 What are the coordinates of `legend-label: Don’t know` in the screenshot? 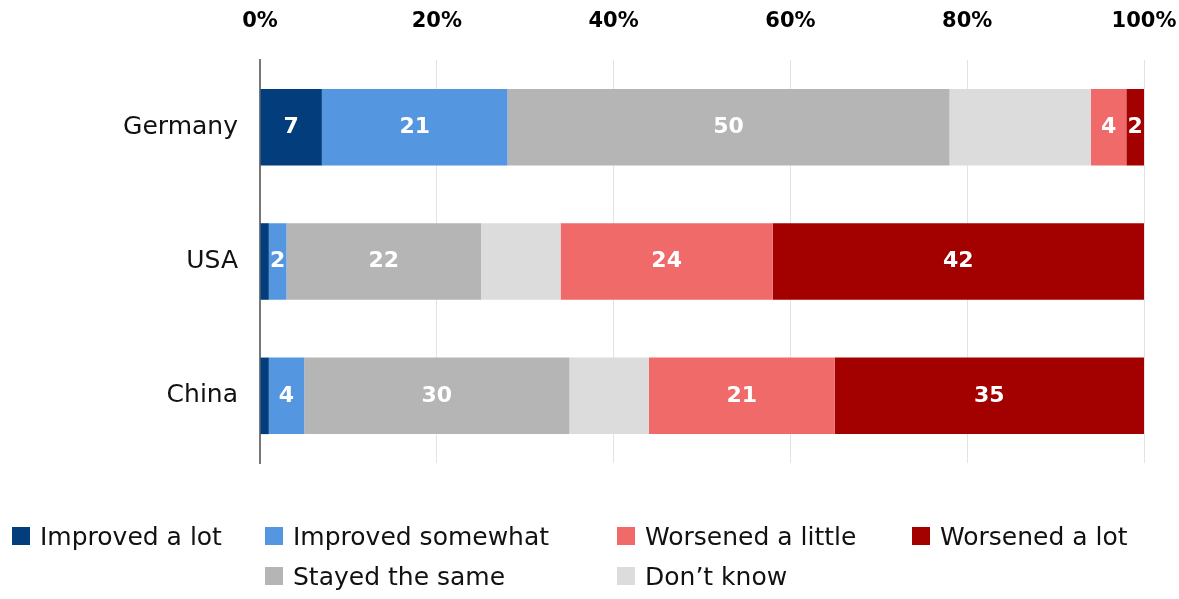 It's located at (716, 576).